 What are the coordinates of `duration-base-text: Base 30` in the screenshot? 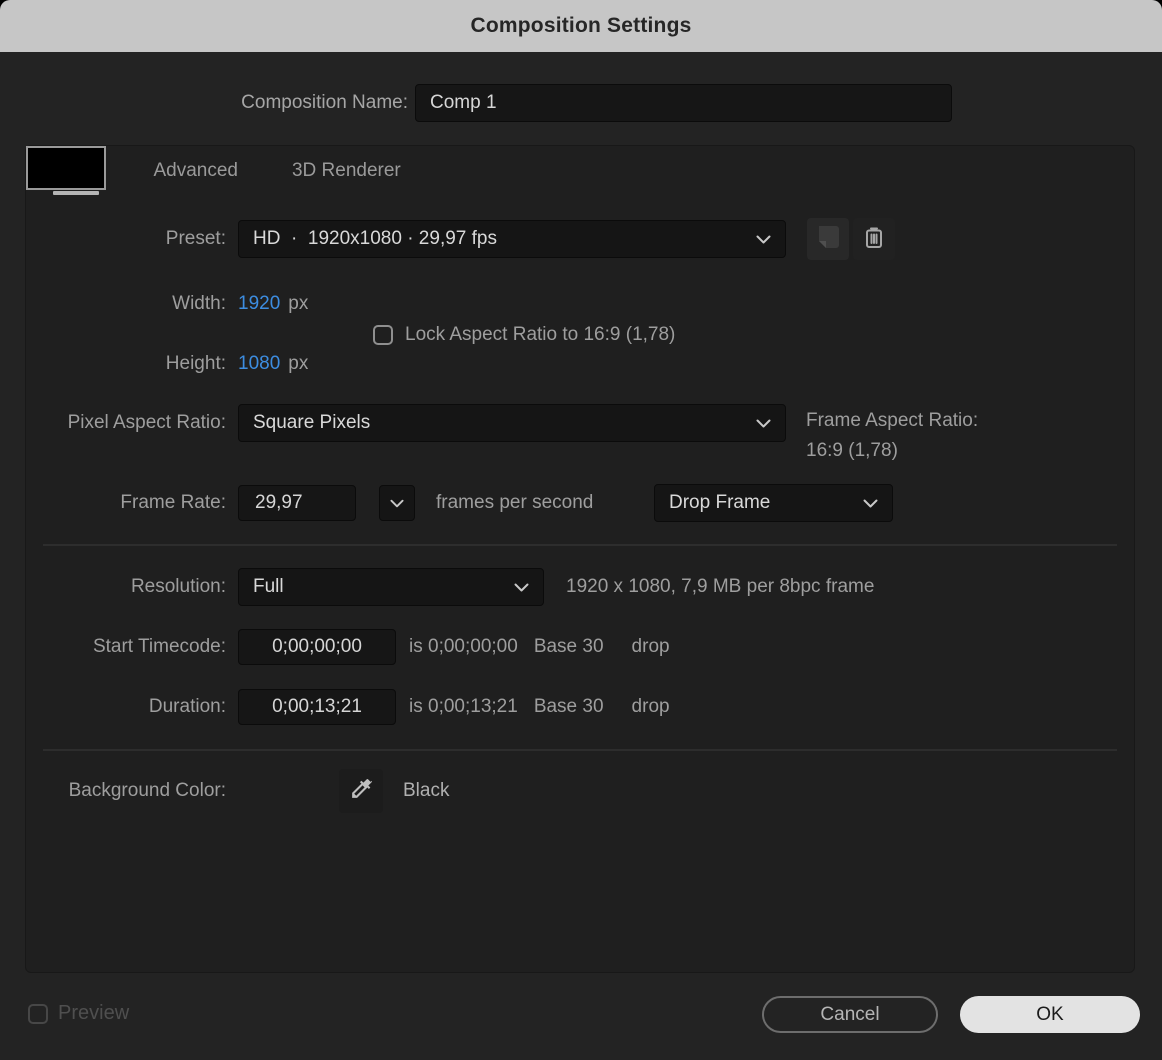 It's located at (568, 706).